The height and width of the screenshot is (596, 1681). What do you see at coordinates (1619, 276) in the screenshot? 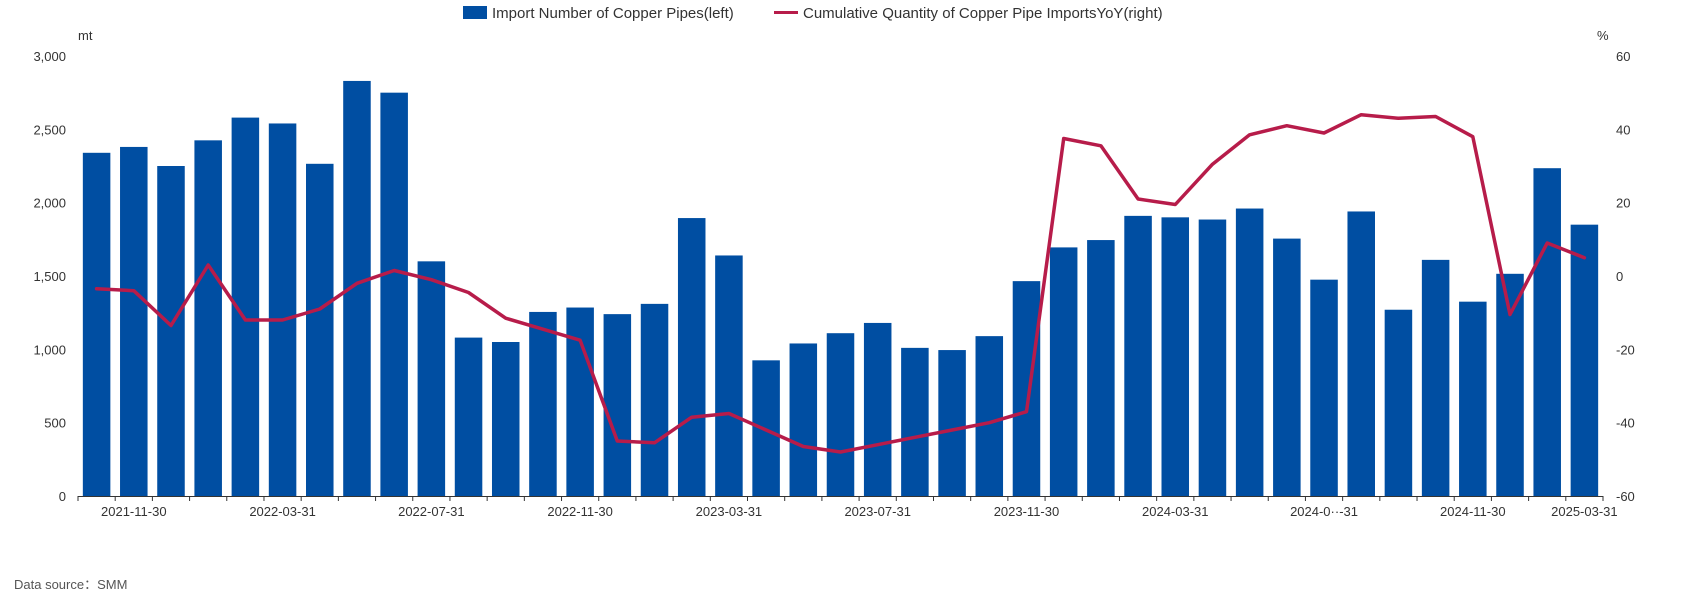
I see `right-tick-label: 0` at bounding box center [1619, 276].